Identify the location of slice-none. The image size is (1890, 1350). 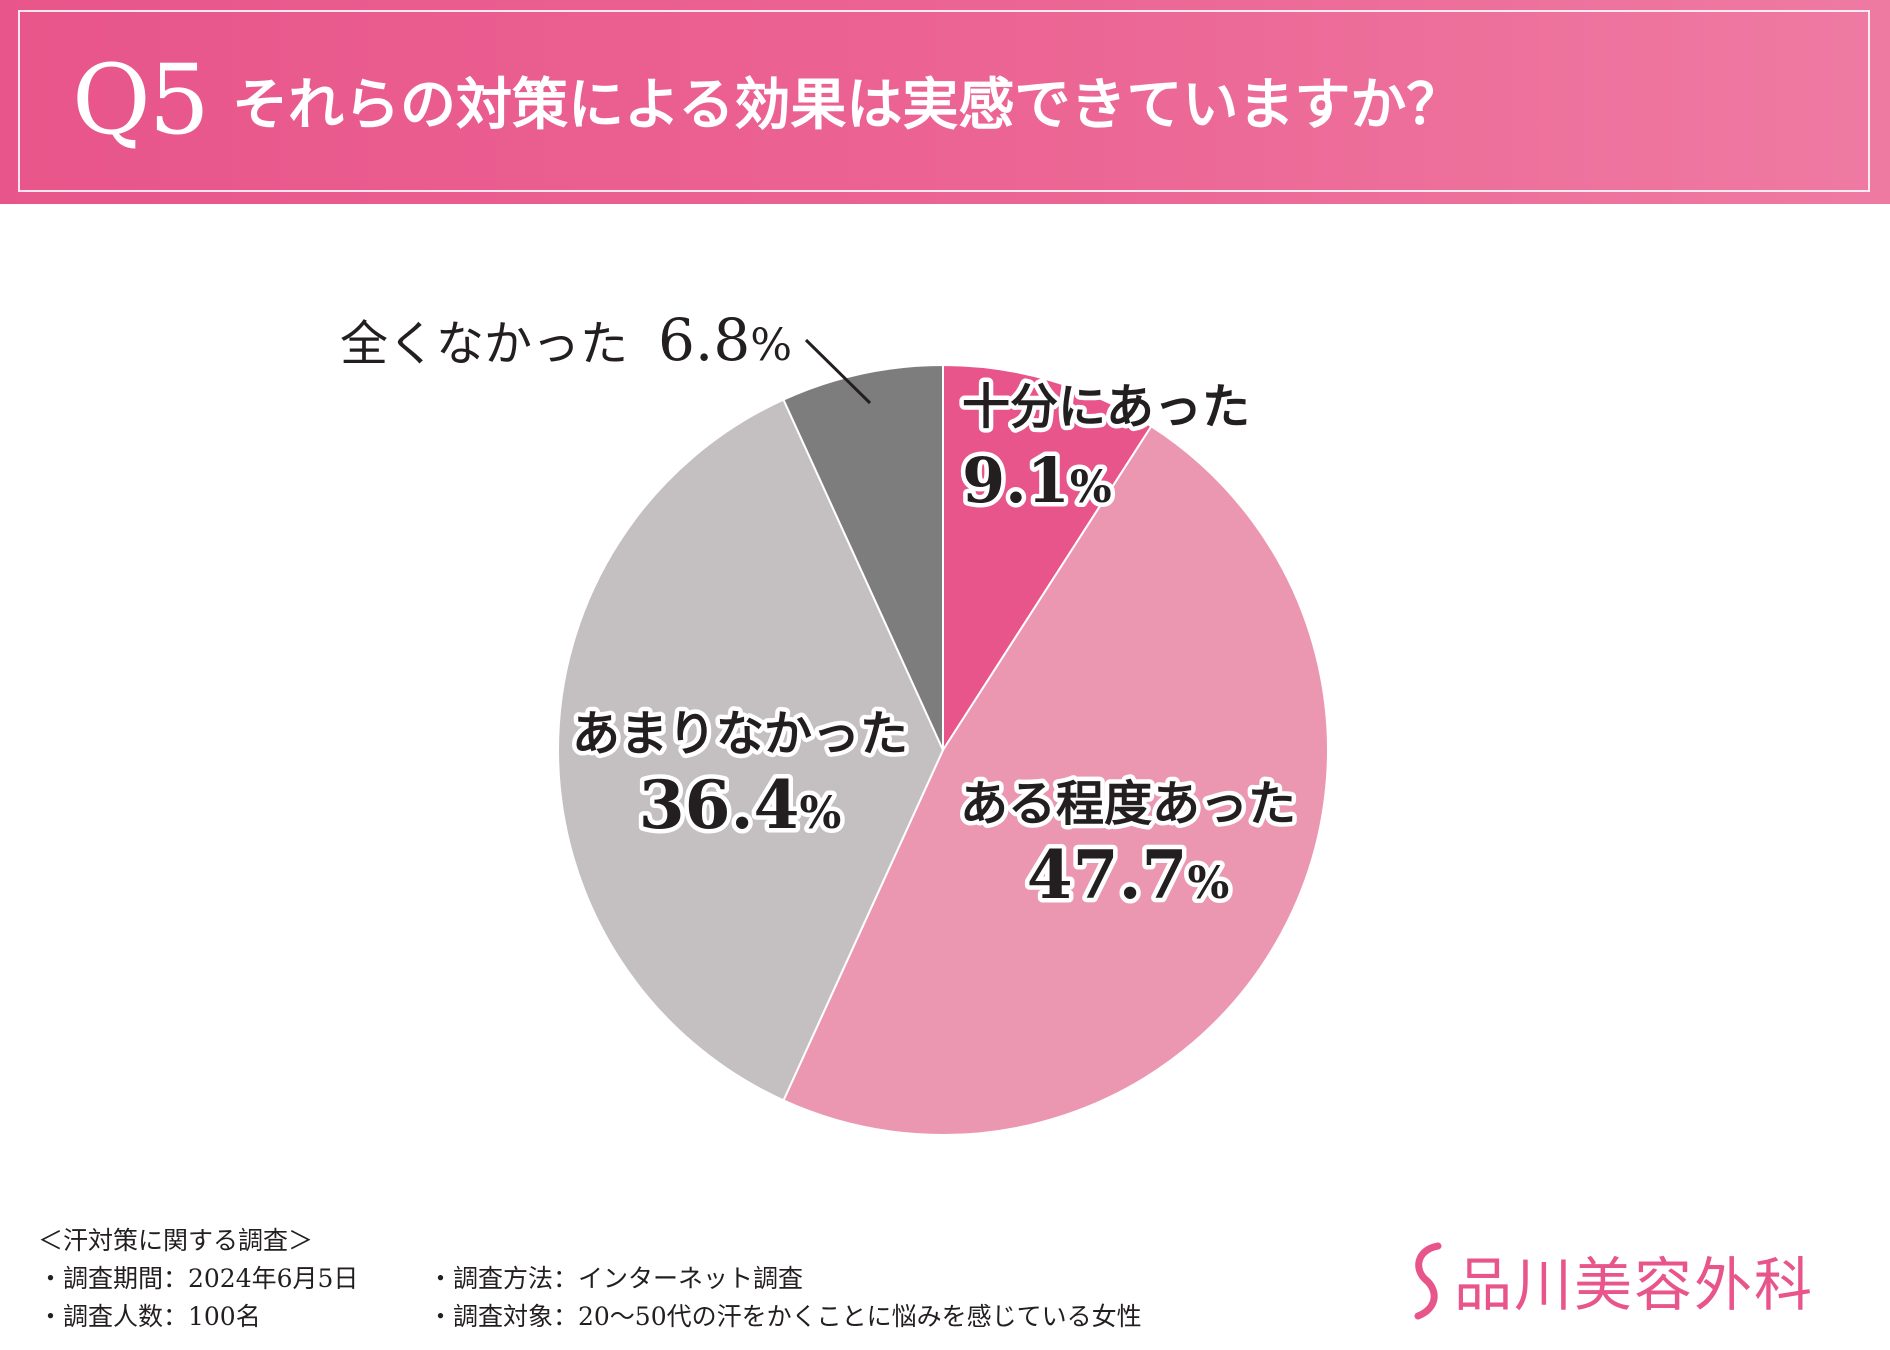
(863, 557).